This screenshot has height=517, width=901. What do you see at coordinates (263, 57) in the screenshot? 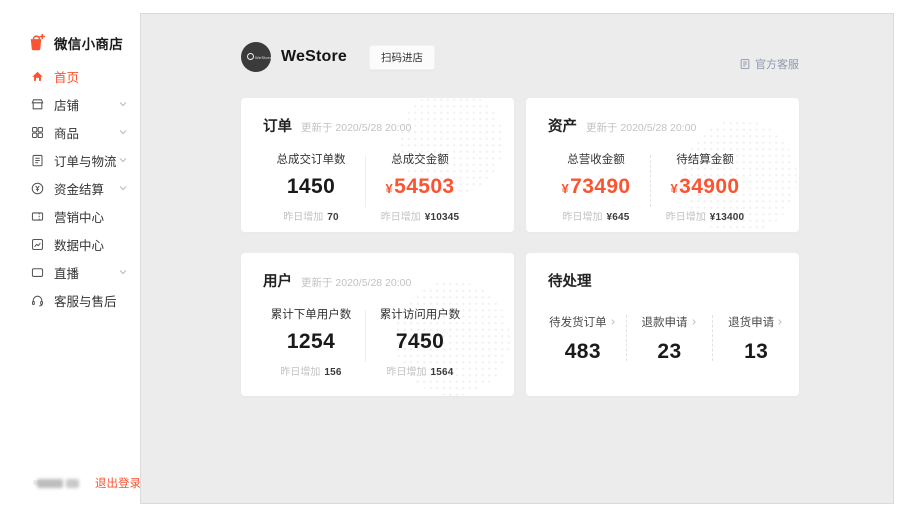
I see `store-avatar-text: WeStore` at bounding box center [263, 57].